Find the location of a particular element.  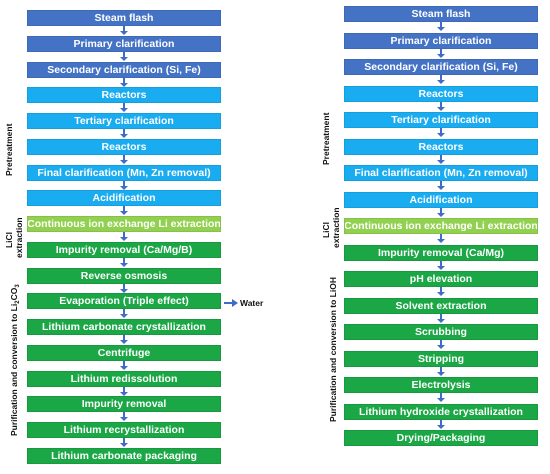

left-step-5: Tertiary clarification is located at coordinates (124, 121).